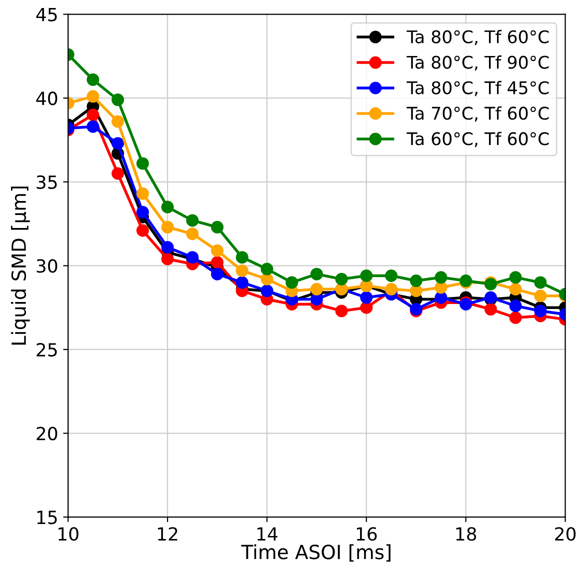 This screenshot has height=572, width=587. Describe the element at coordinates (47, 266) in the screenshot. I see `y-tick-label: 30` at that location.